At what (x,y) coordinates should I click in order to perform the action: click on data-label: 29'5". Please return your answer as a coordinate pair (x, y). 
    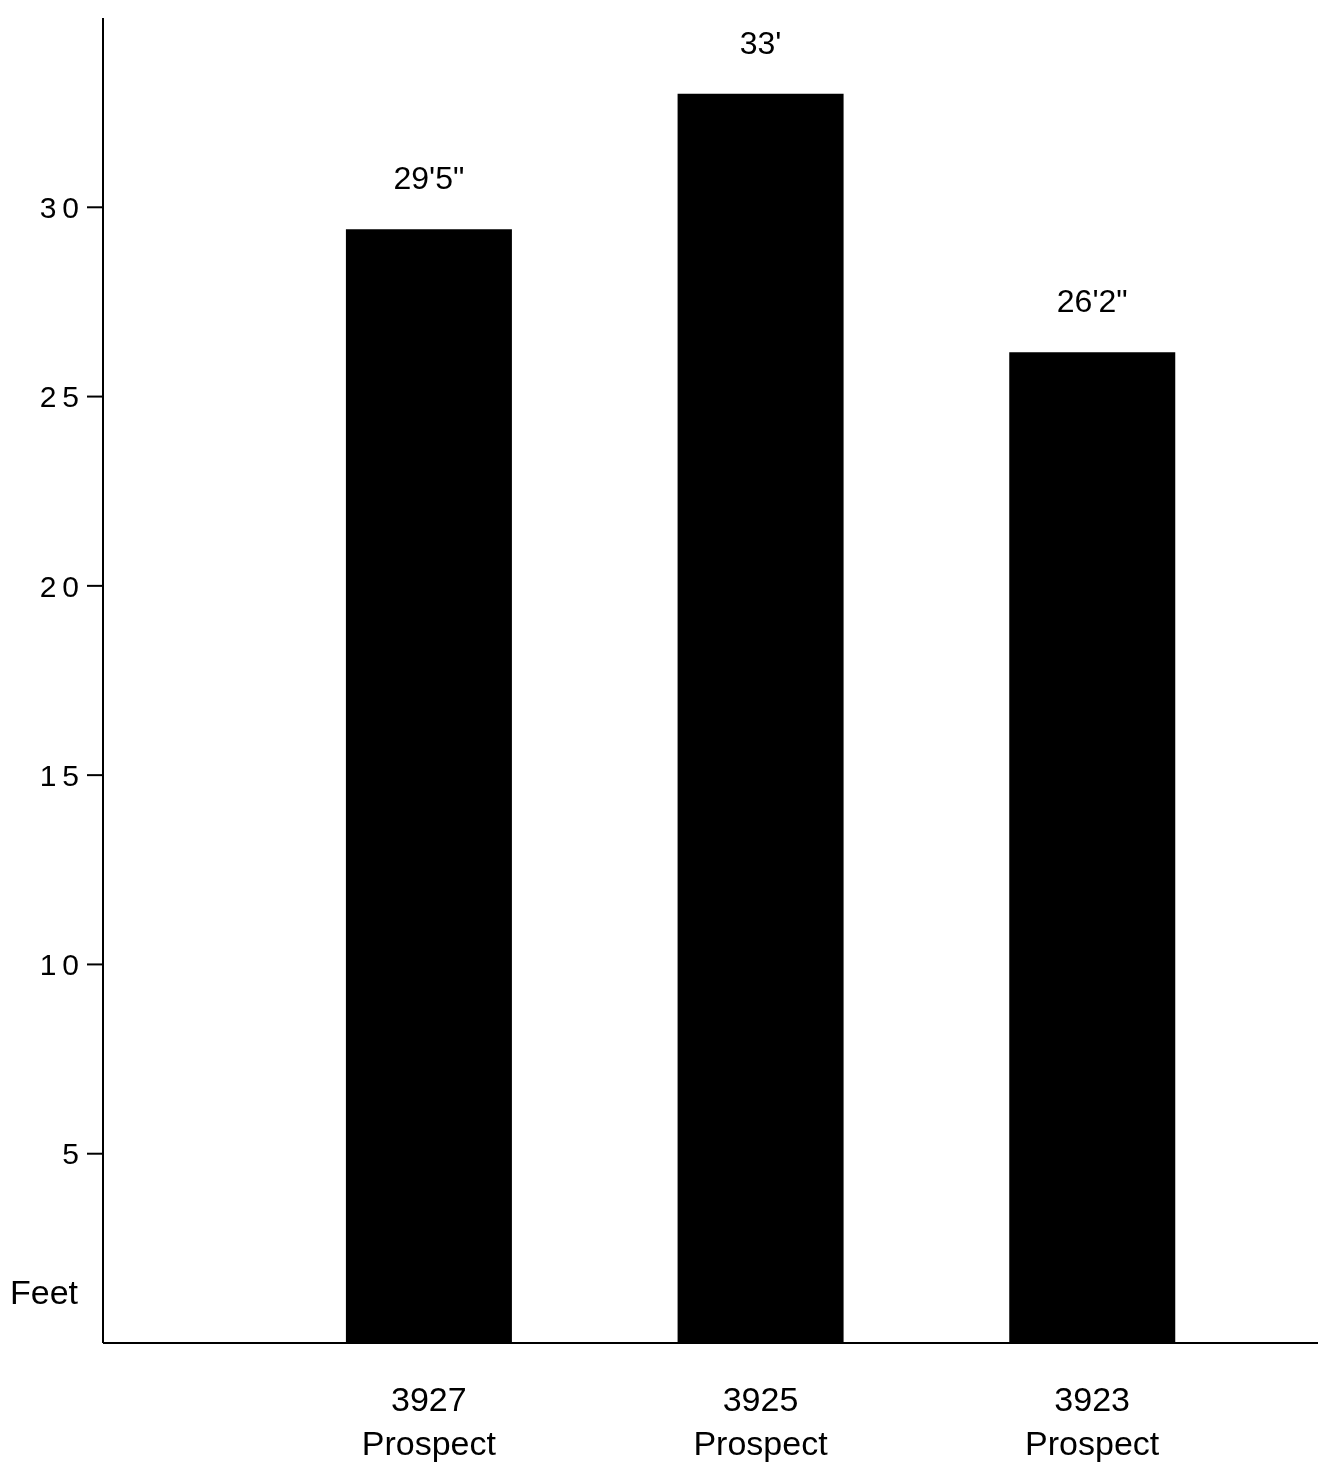
    Looking at the image, I should click on (429, 178).